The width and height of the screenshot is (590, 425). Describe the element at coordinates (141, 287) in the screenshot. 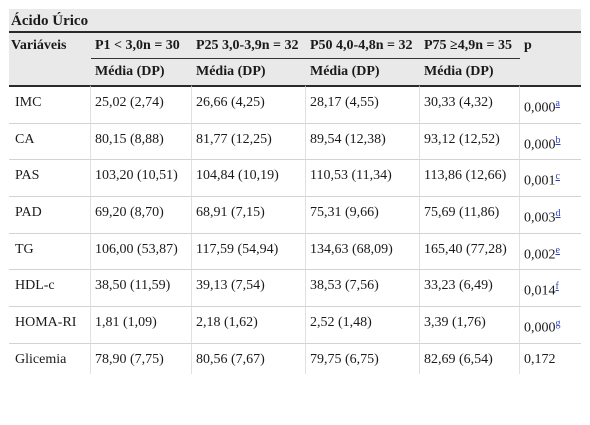

I see `mean-sd-cell: 38,50 (11,59)` at that location.